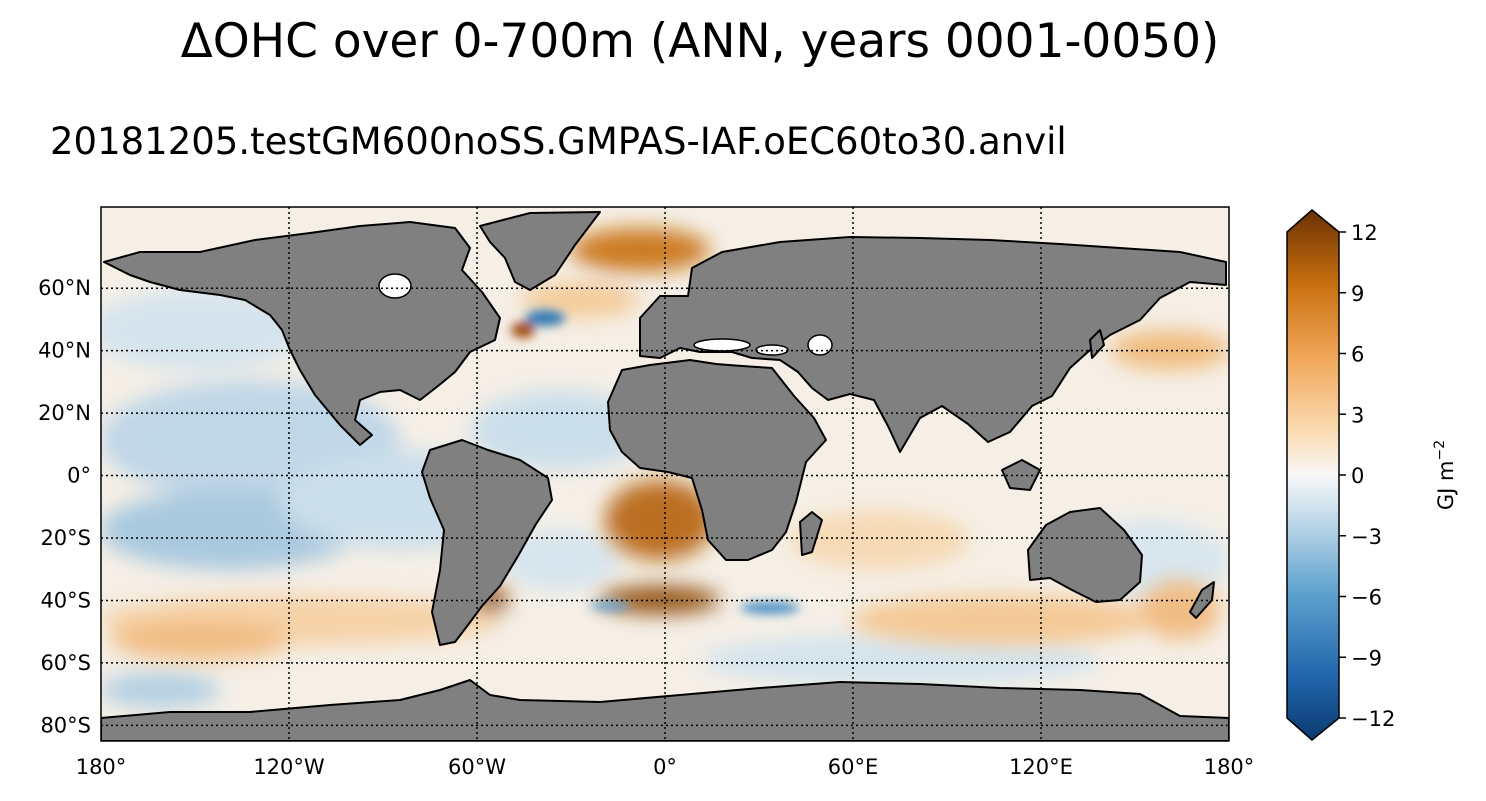 The height and width of the screenshot is (801, 1486). What do you see at coordinates (79, 476) in the screenshot?
I see `lat-tick-label: 0°` at bounding box center [79, 476].